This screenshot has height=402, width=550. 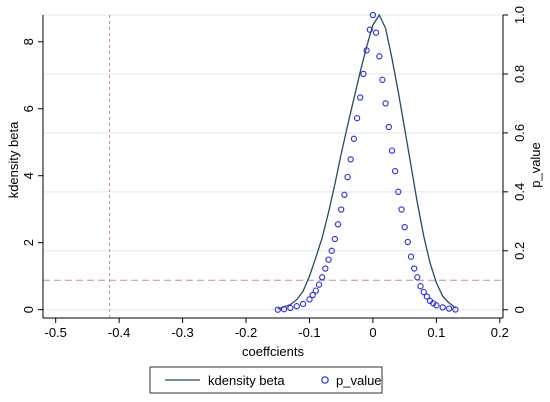 I want to click on y-left-tick-label: 2, so click(x=28, y=242).